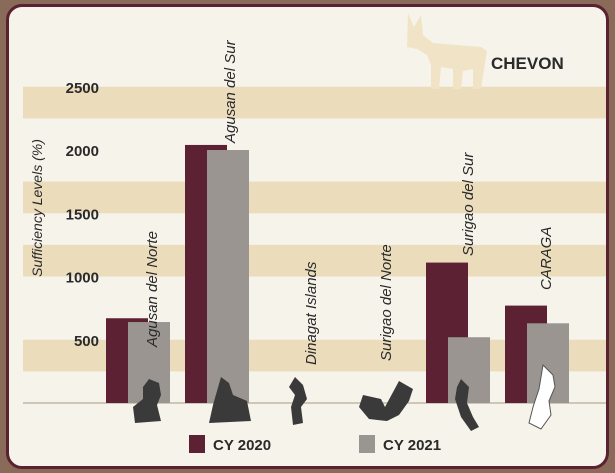 This screenshot has height=473, width=615. Describe the element at coordinates (527, 63) in the screenshot. I see `chart-title: CHEVON` at that location.